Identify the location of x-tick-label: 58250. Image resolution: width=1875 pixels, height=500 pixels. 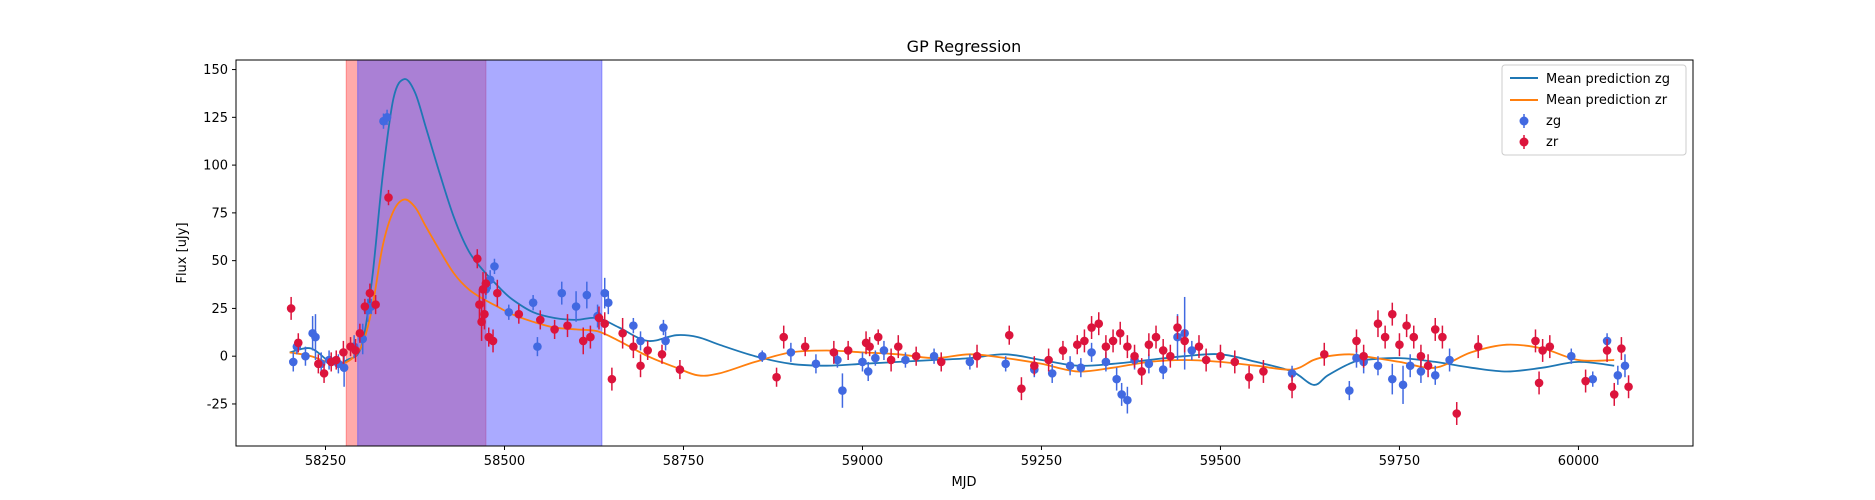
(325, 461).